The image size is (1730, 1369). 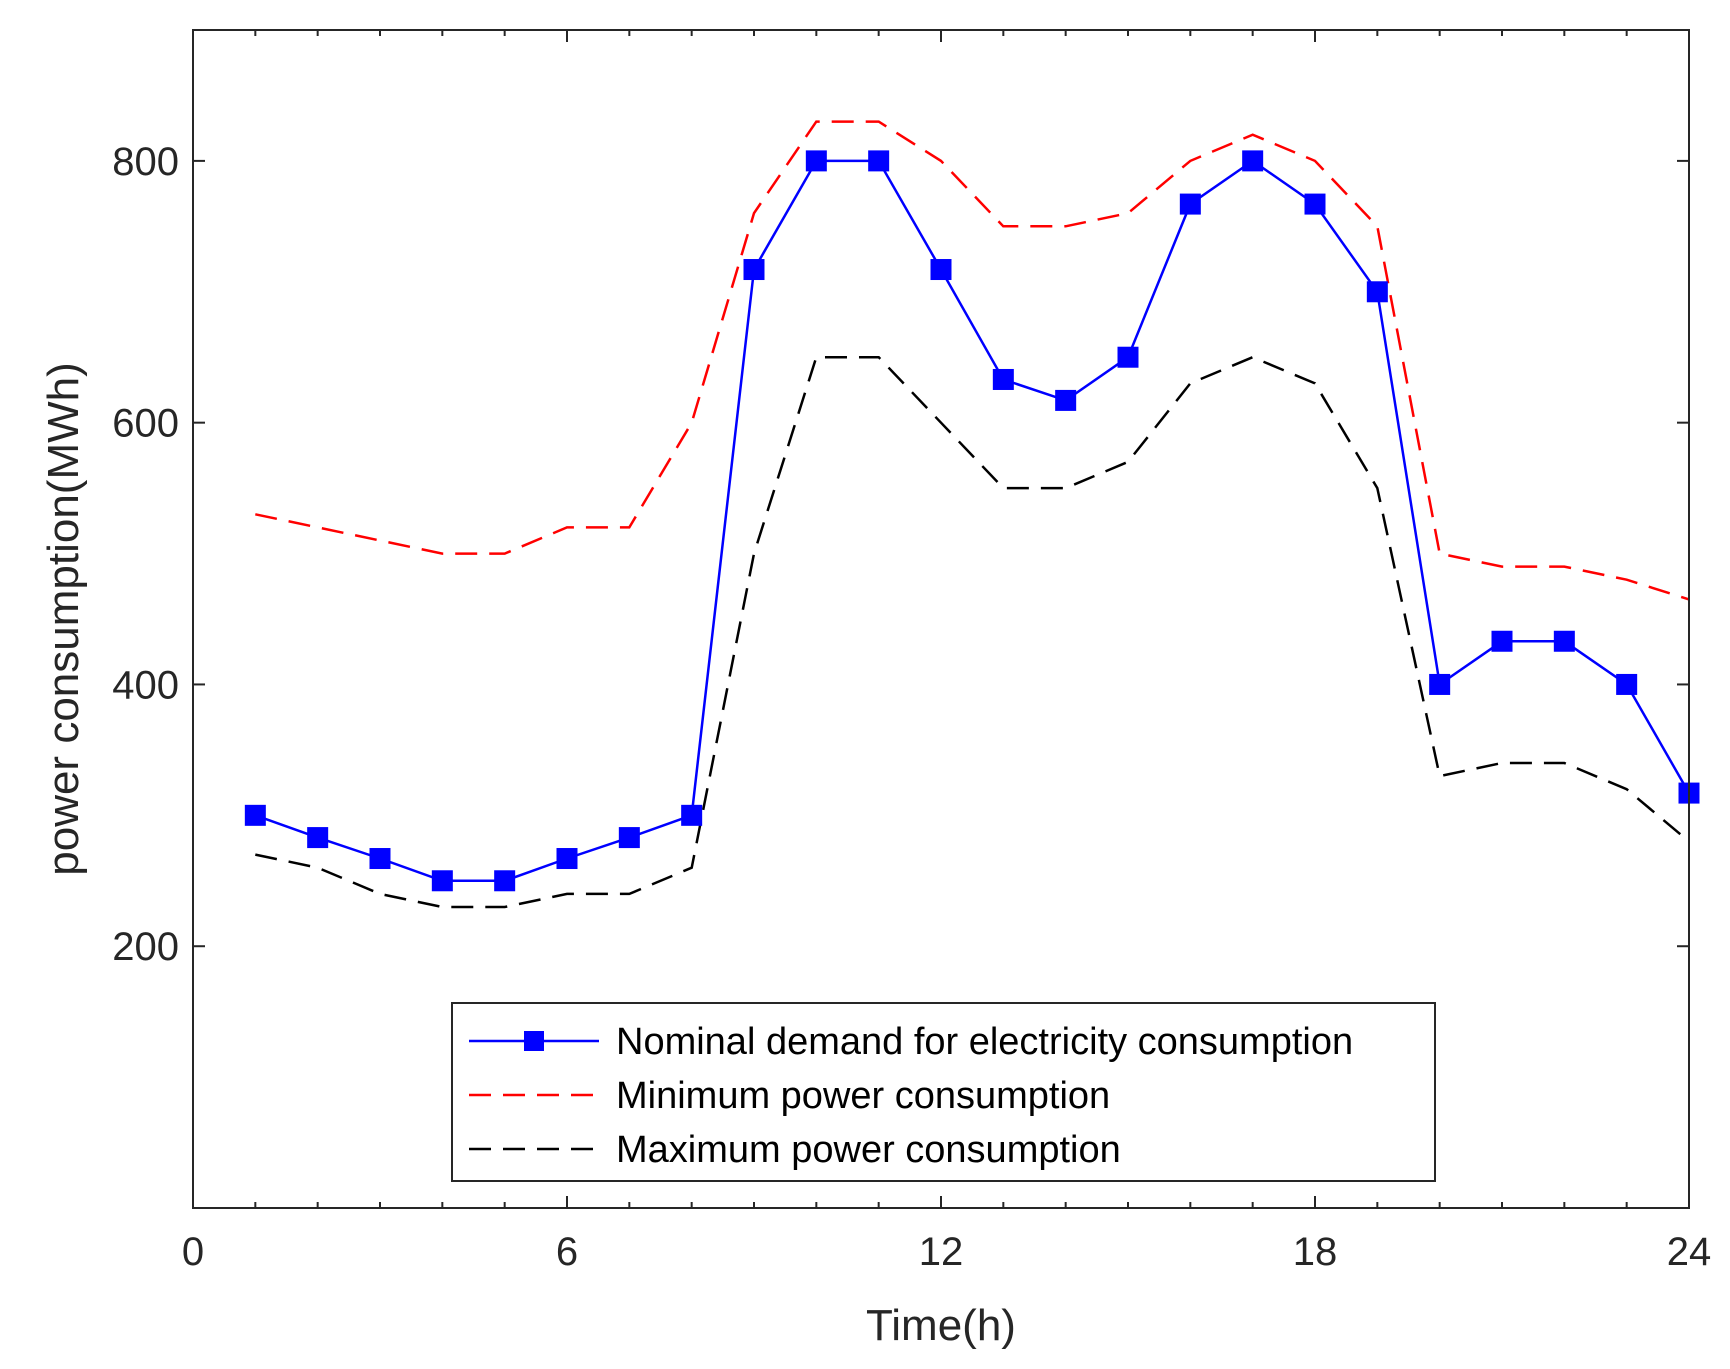 What do you see at coordinates (145, 947) in the screenshot?
I see `y-tick-label: 200` at bounding box center [145, 947].